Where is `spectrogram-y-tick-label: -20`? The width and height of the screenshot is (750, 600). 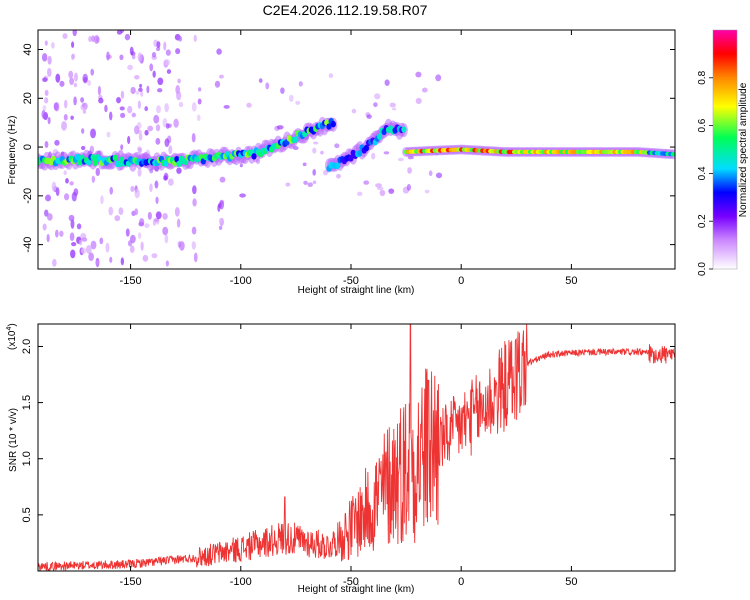 spectrogram-y-tick-label: -20 is located at coordinates (28, 196).